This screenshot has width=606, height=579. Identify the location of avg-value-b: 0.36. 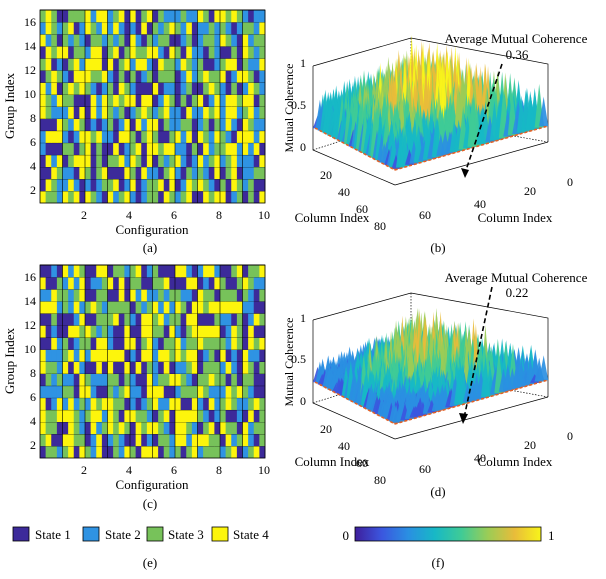
(517, 54).